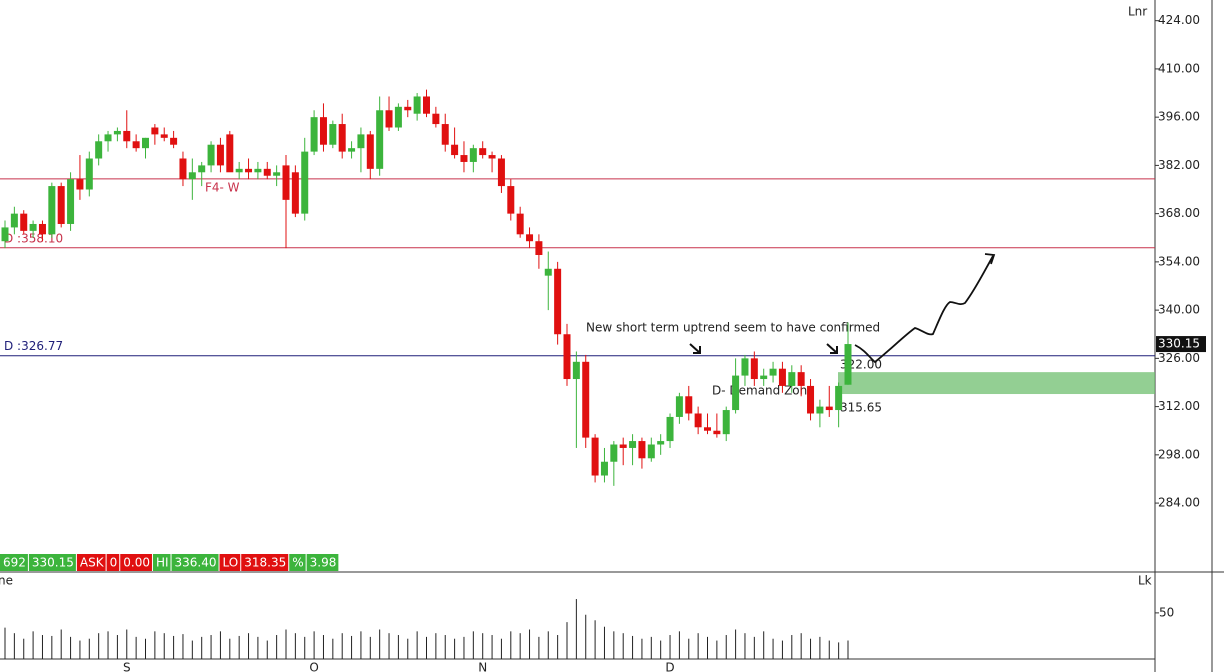  I want to click on level-label: F4- W, so click(222, 187).